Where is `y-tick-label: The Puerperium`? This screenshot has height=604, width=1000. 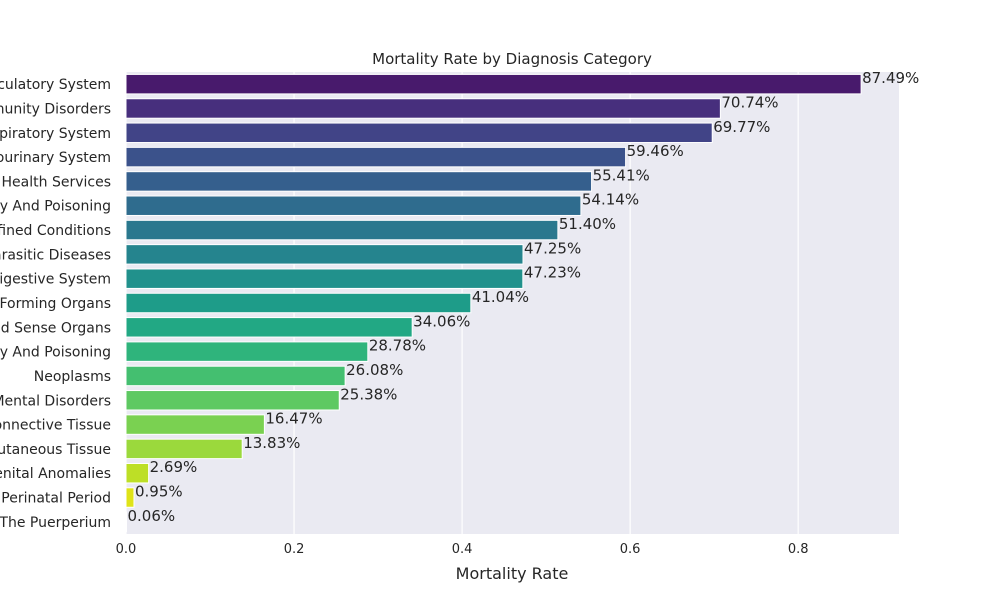
y-tick-label: The Puerperium is located at coordinates (55, 523).